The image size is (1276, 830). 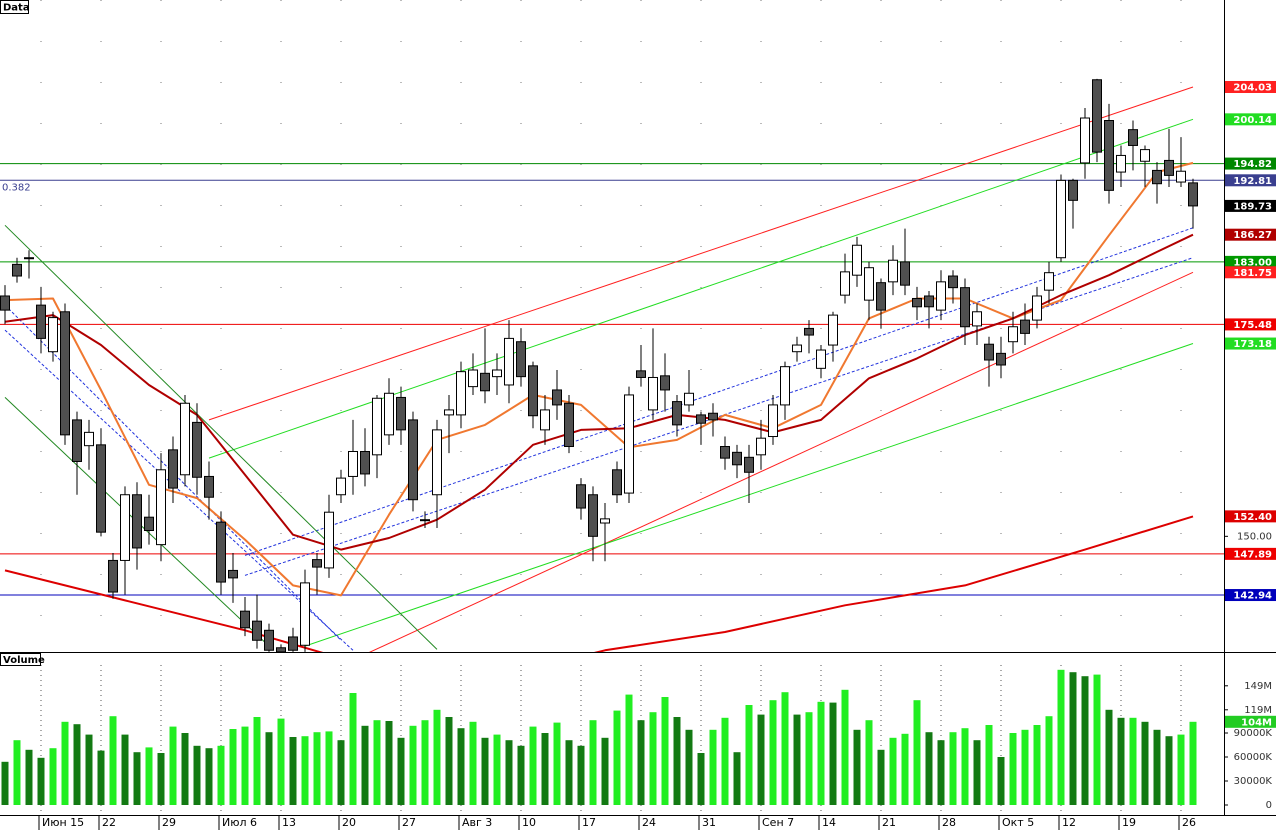 I want to click on x-tick-label: 28, so click(x=949, y=822).